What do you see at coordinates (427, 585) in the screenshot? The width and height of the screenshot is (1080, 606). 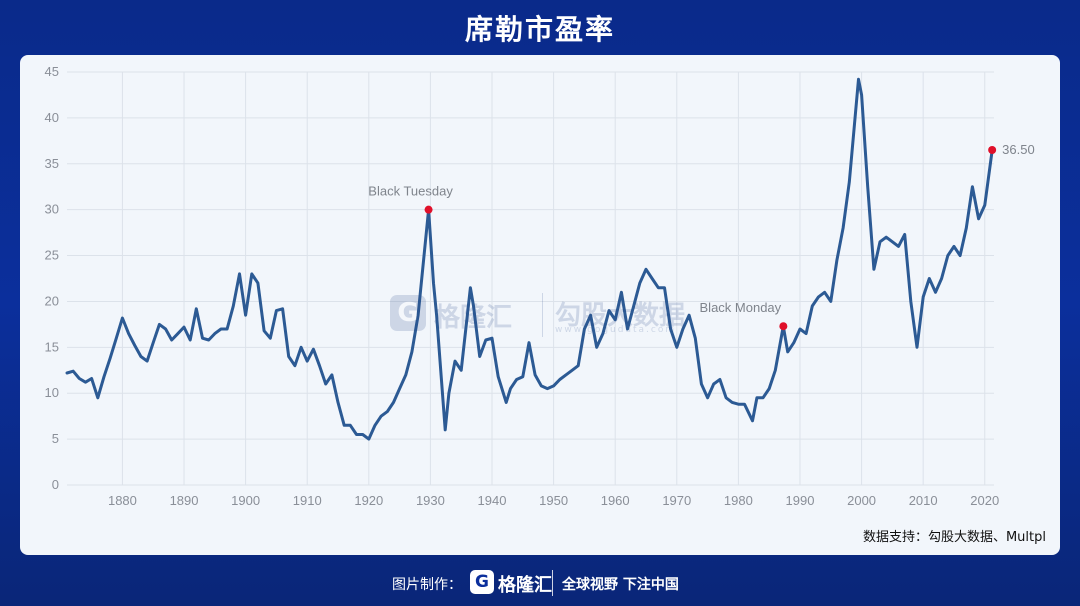 I see `footer-made-by: 图片制作：` at bounding box center [427, 585].